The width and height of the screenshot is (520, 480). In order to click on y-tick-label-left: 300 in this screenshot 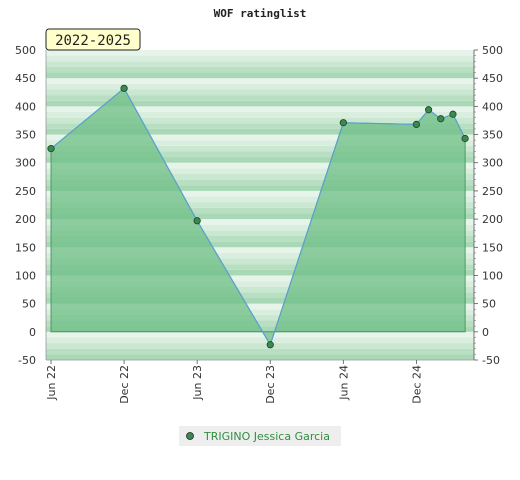, I will do `click(25, 163)`.